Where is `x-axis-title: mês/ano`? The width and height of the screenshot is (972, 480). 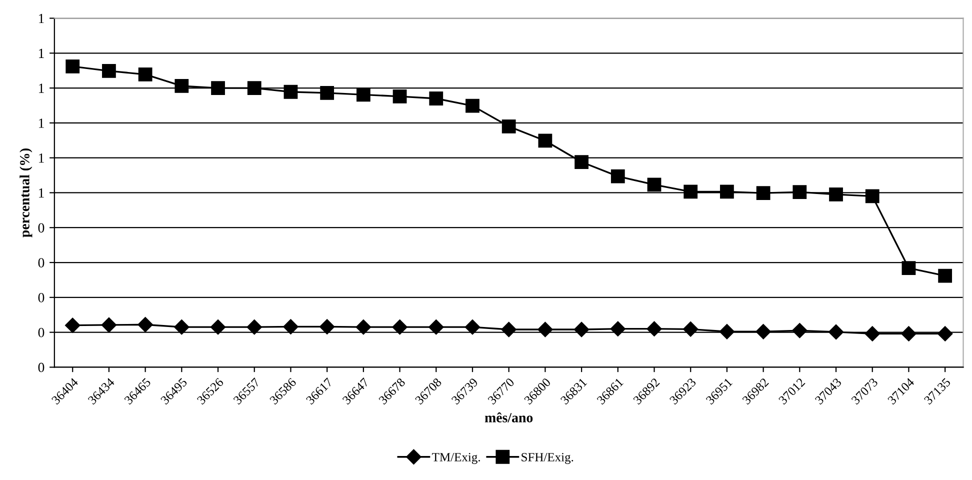
x-axis-title: mês/ano is located at coordinates (508, 417).